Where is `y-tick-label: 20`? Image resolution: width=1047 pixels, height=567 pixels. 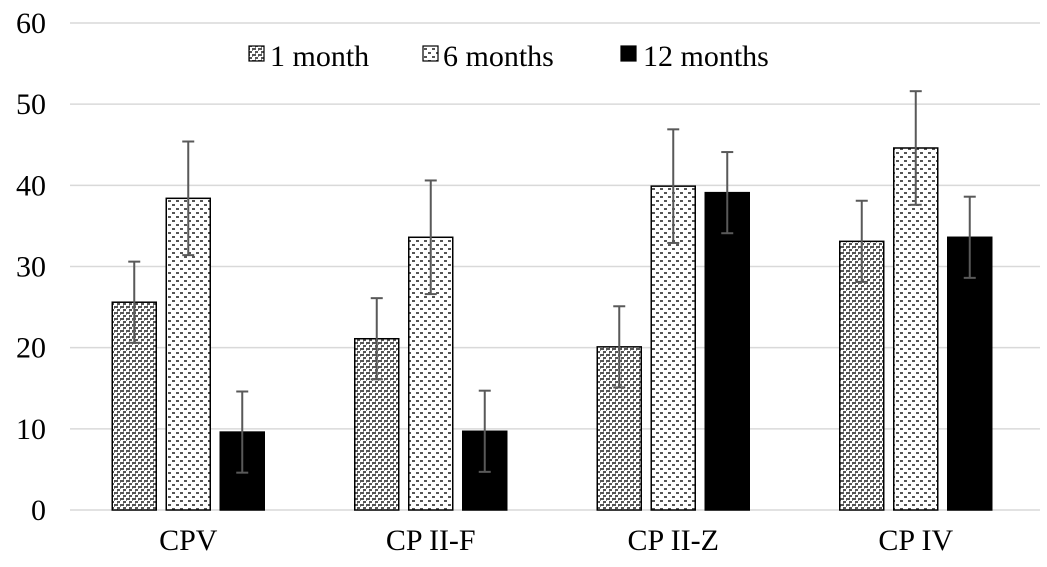
y-tick-label: 20 is located at coordinates (31, 348).